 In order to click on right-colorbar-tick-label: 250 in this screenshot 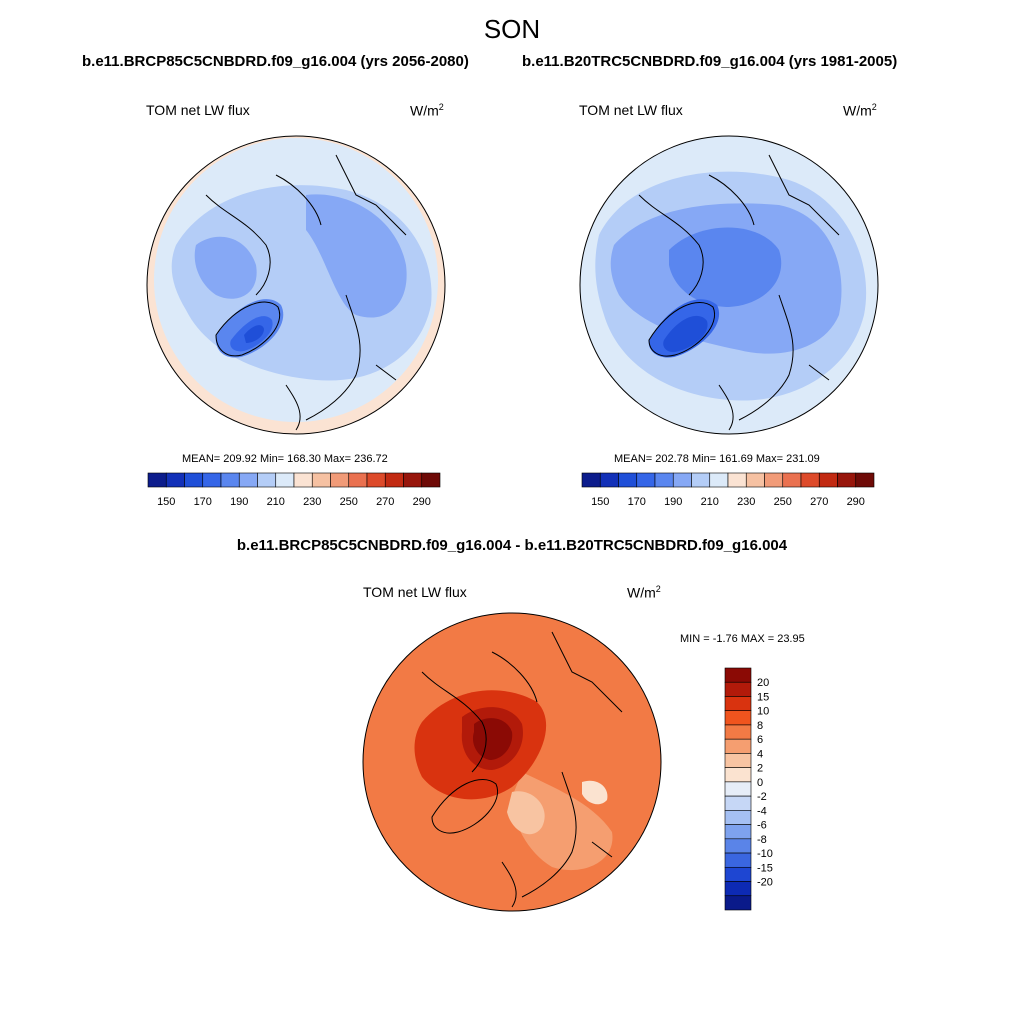, I will do `click(783, 502)`.